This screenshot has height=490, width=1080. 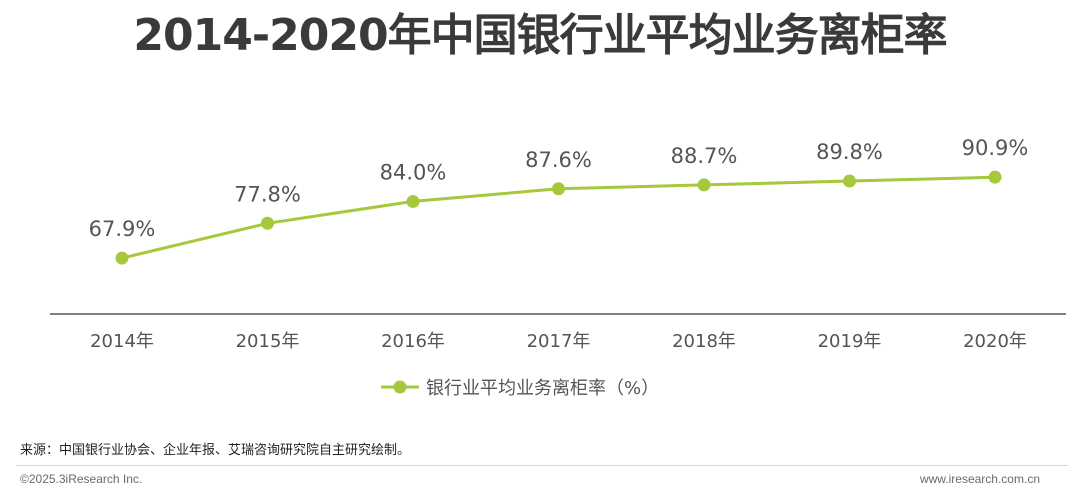 What do you see at coordinates (979, 479) in the screenshot?
I see `website-text: www.iresearch.com.cn` at bounding box center [979, 479].